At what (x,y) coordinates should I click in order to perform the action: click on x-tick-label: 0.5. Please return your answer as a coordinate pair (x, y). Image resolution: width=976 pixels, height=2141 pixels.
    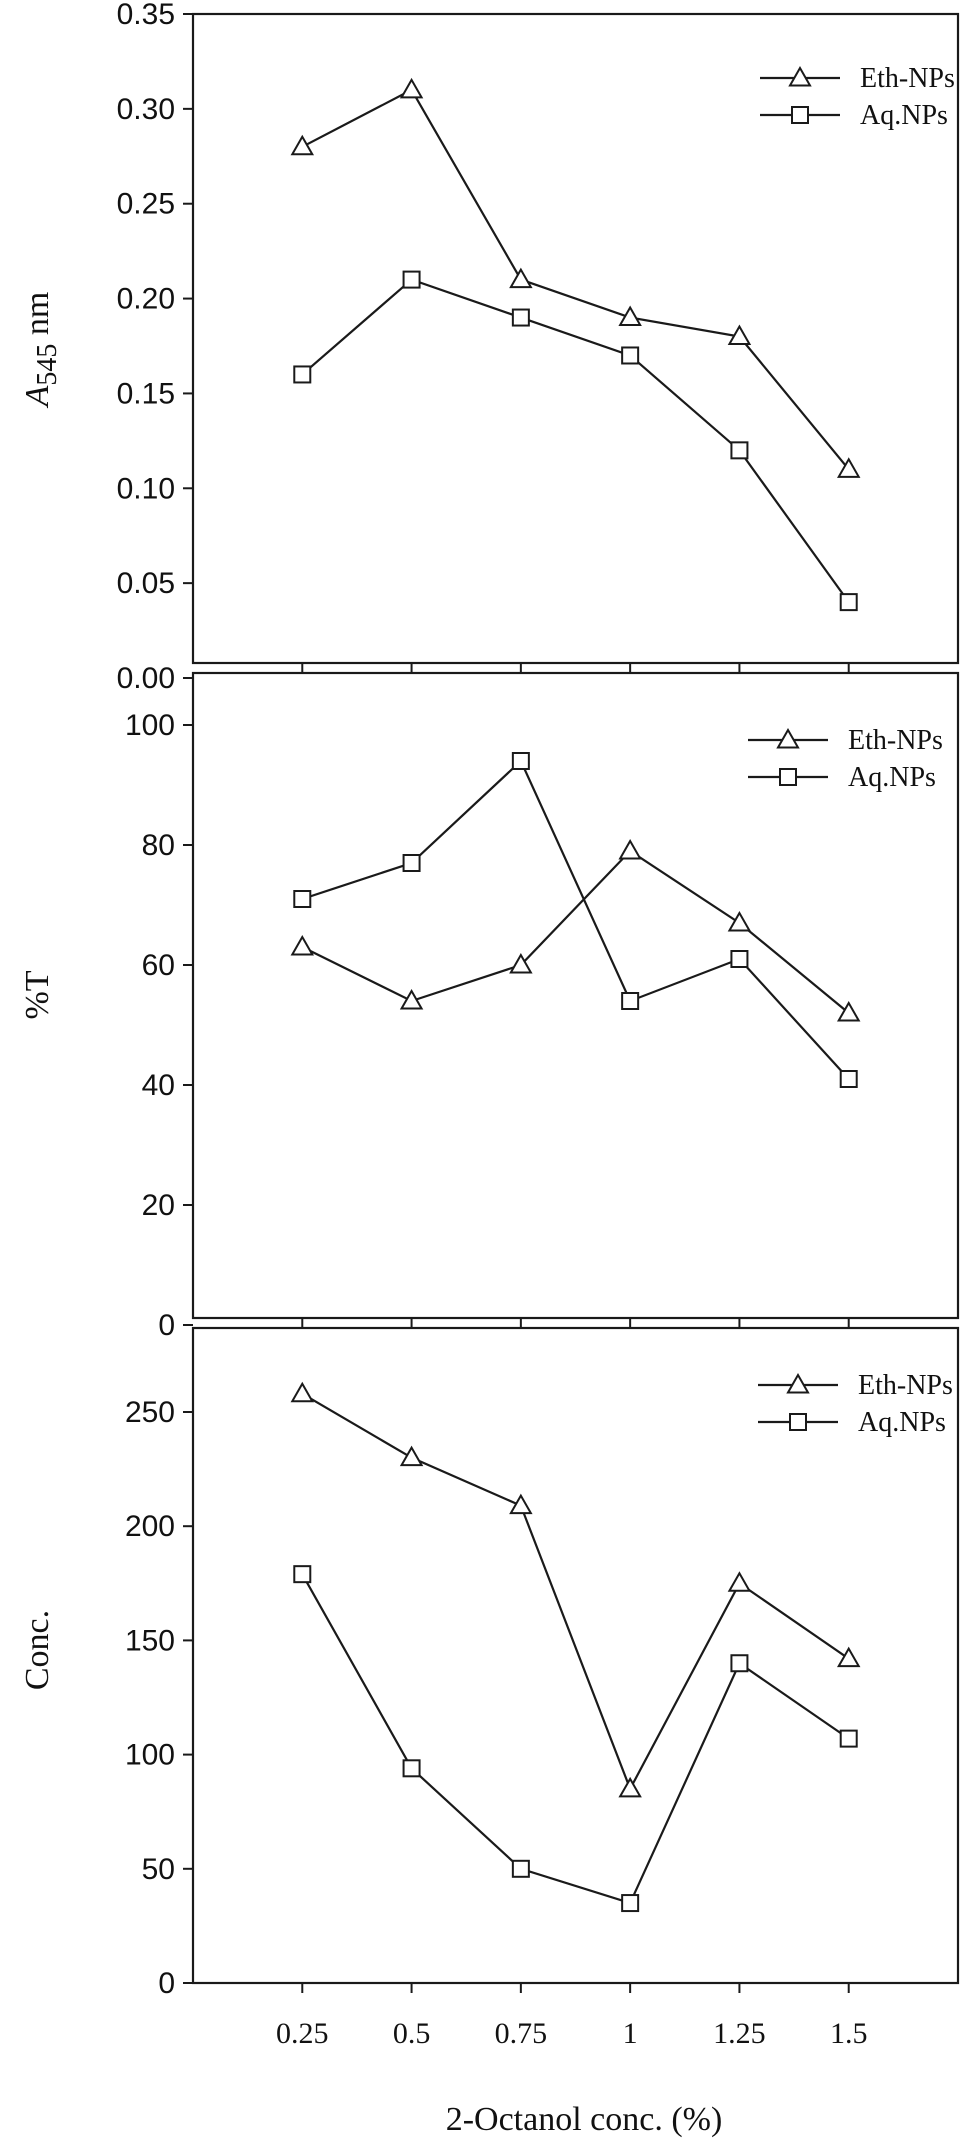
    Looking at the image, I should click on (412, 2033).